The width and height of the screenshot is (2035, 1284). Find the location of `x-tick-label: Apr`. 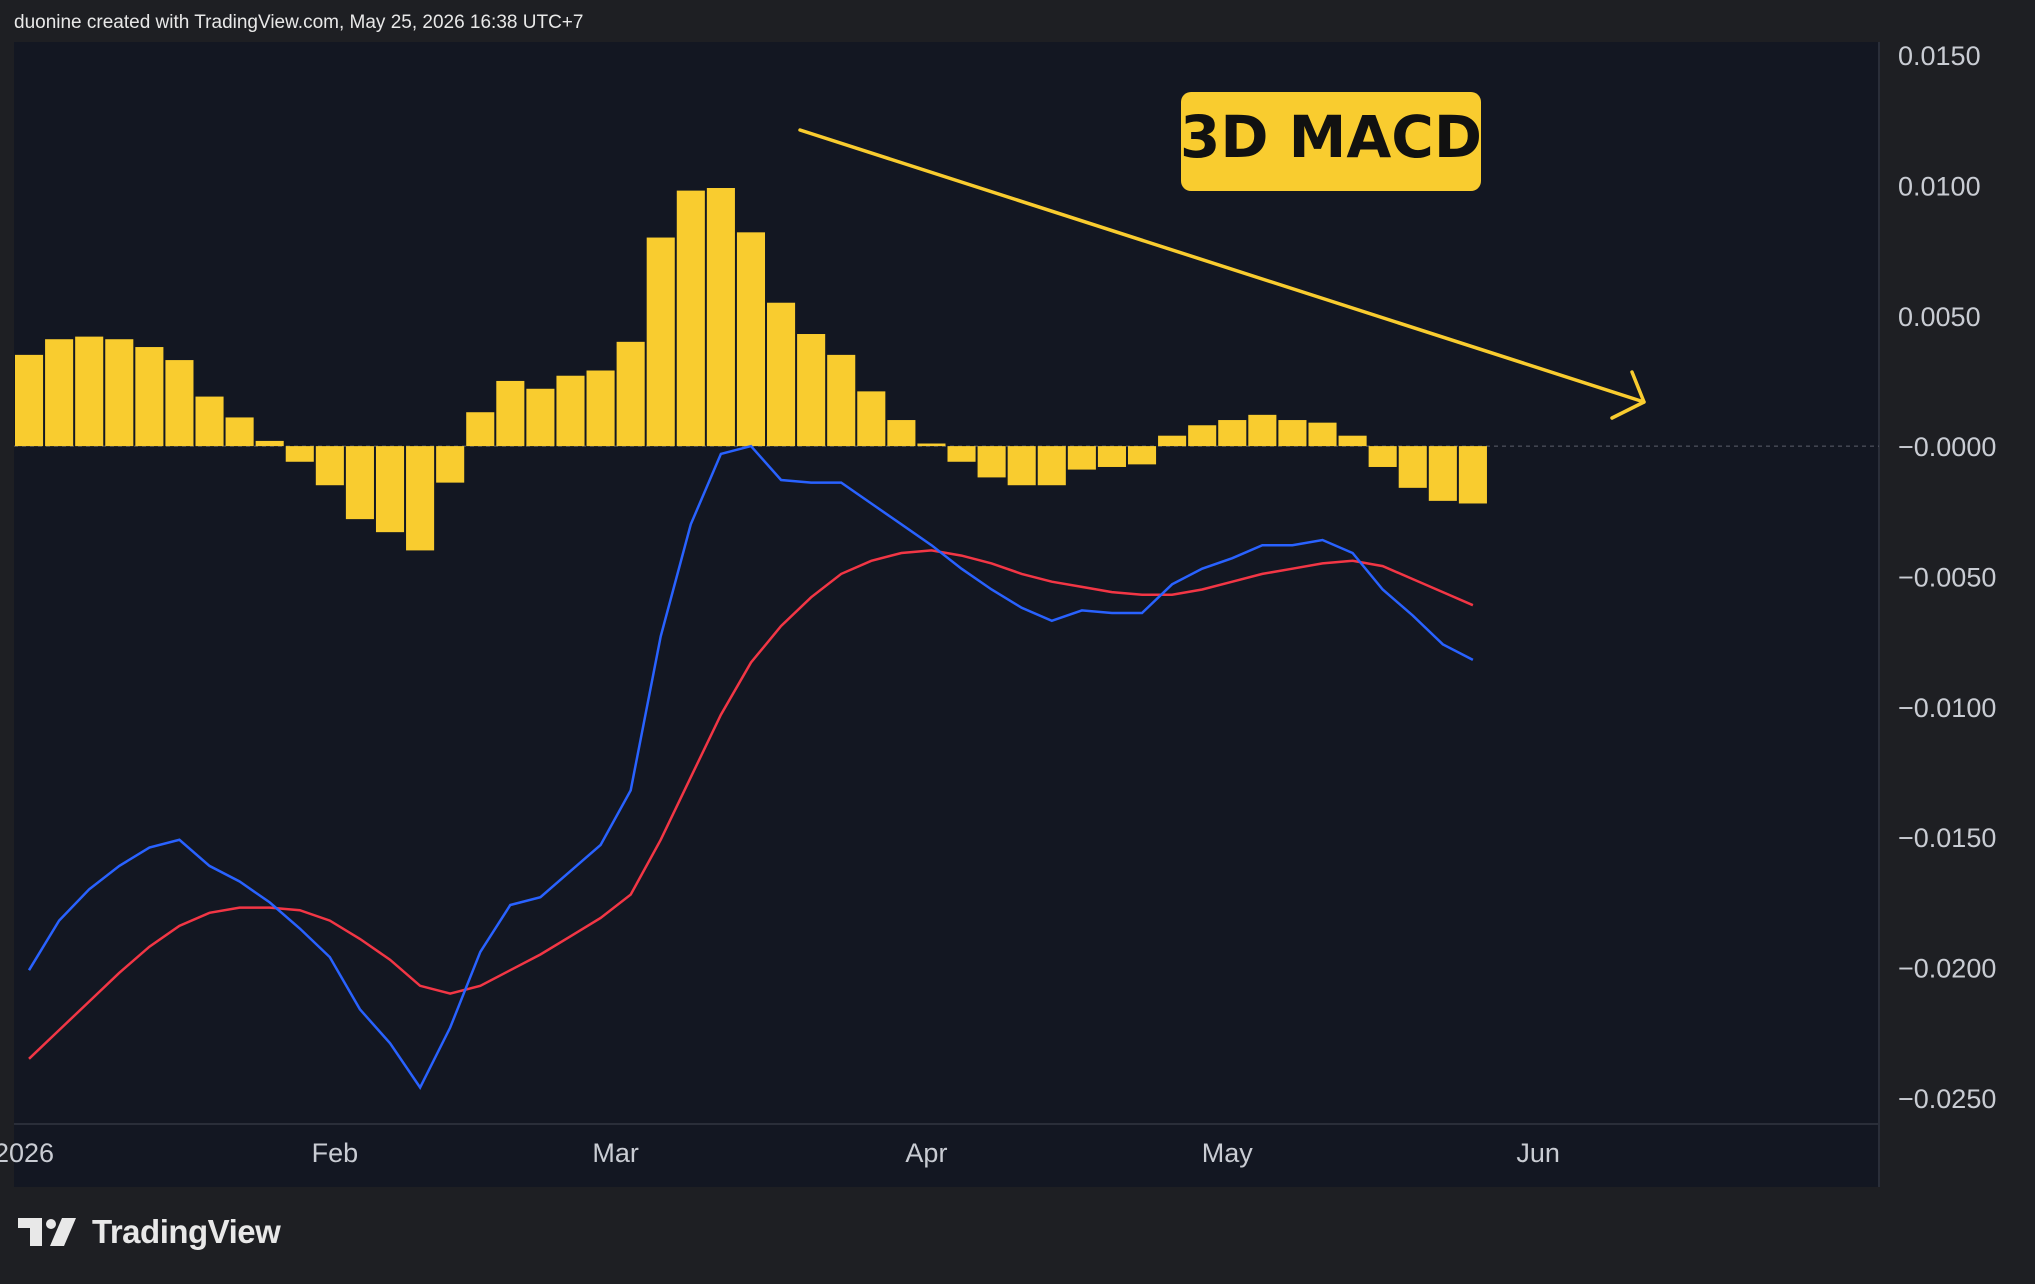

x-tick-label: Apr is located at coordinates (926, 1153).